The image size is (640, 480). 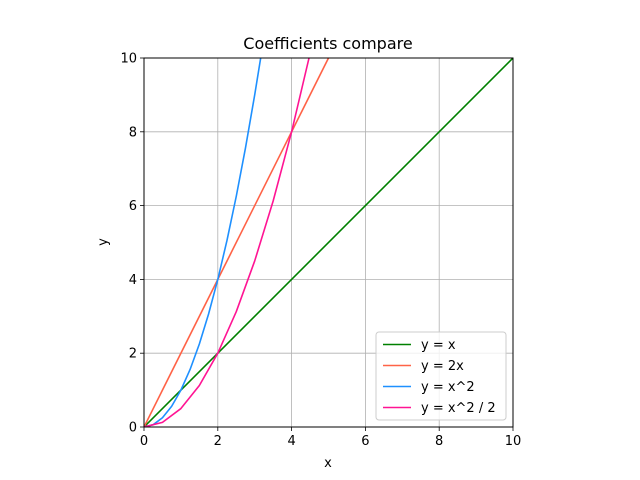 What do you see at coordinates (438, 345) in the screenshot?
I see `legend-entry: y = x` at bounding box center [438, 345].